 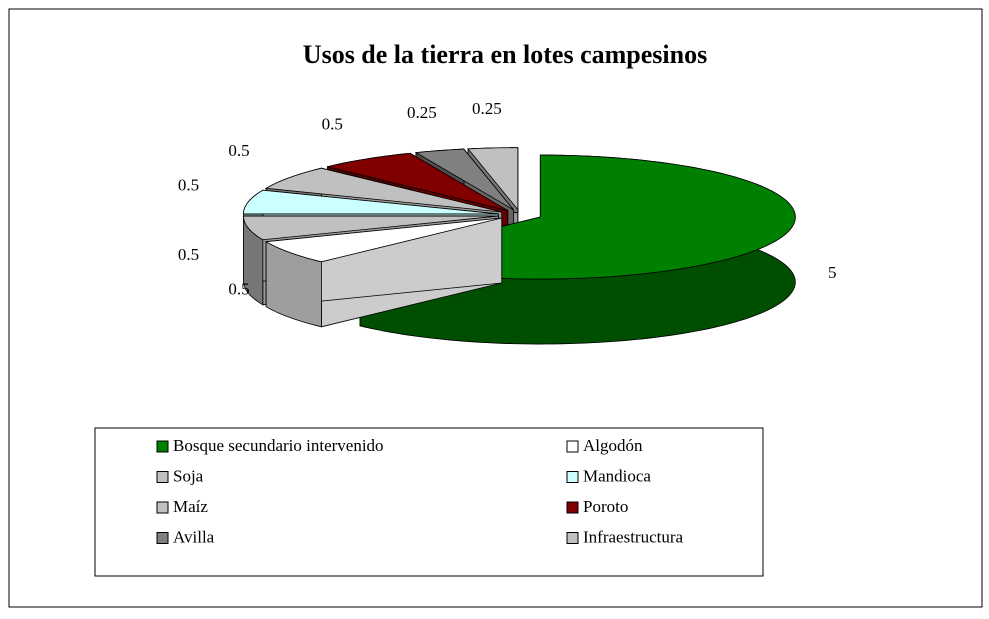 I want to click on legend-label: Bosque secundario intervenido, so click(x=278, y=445).